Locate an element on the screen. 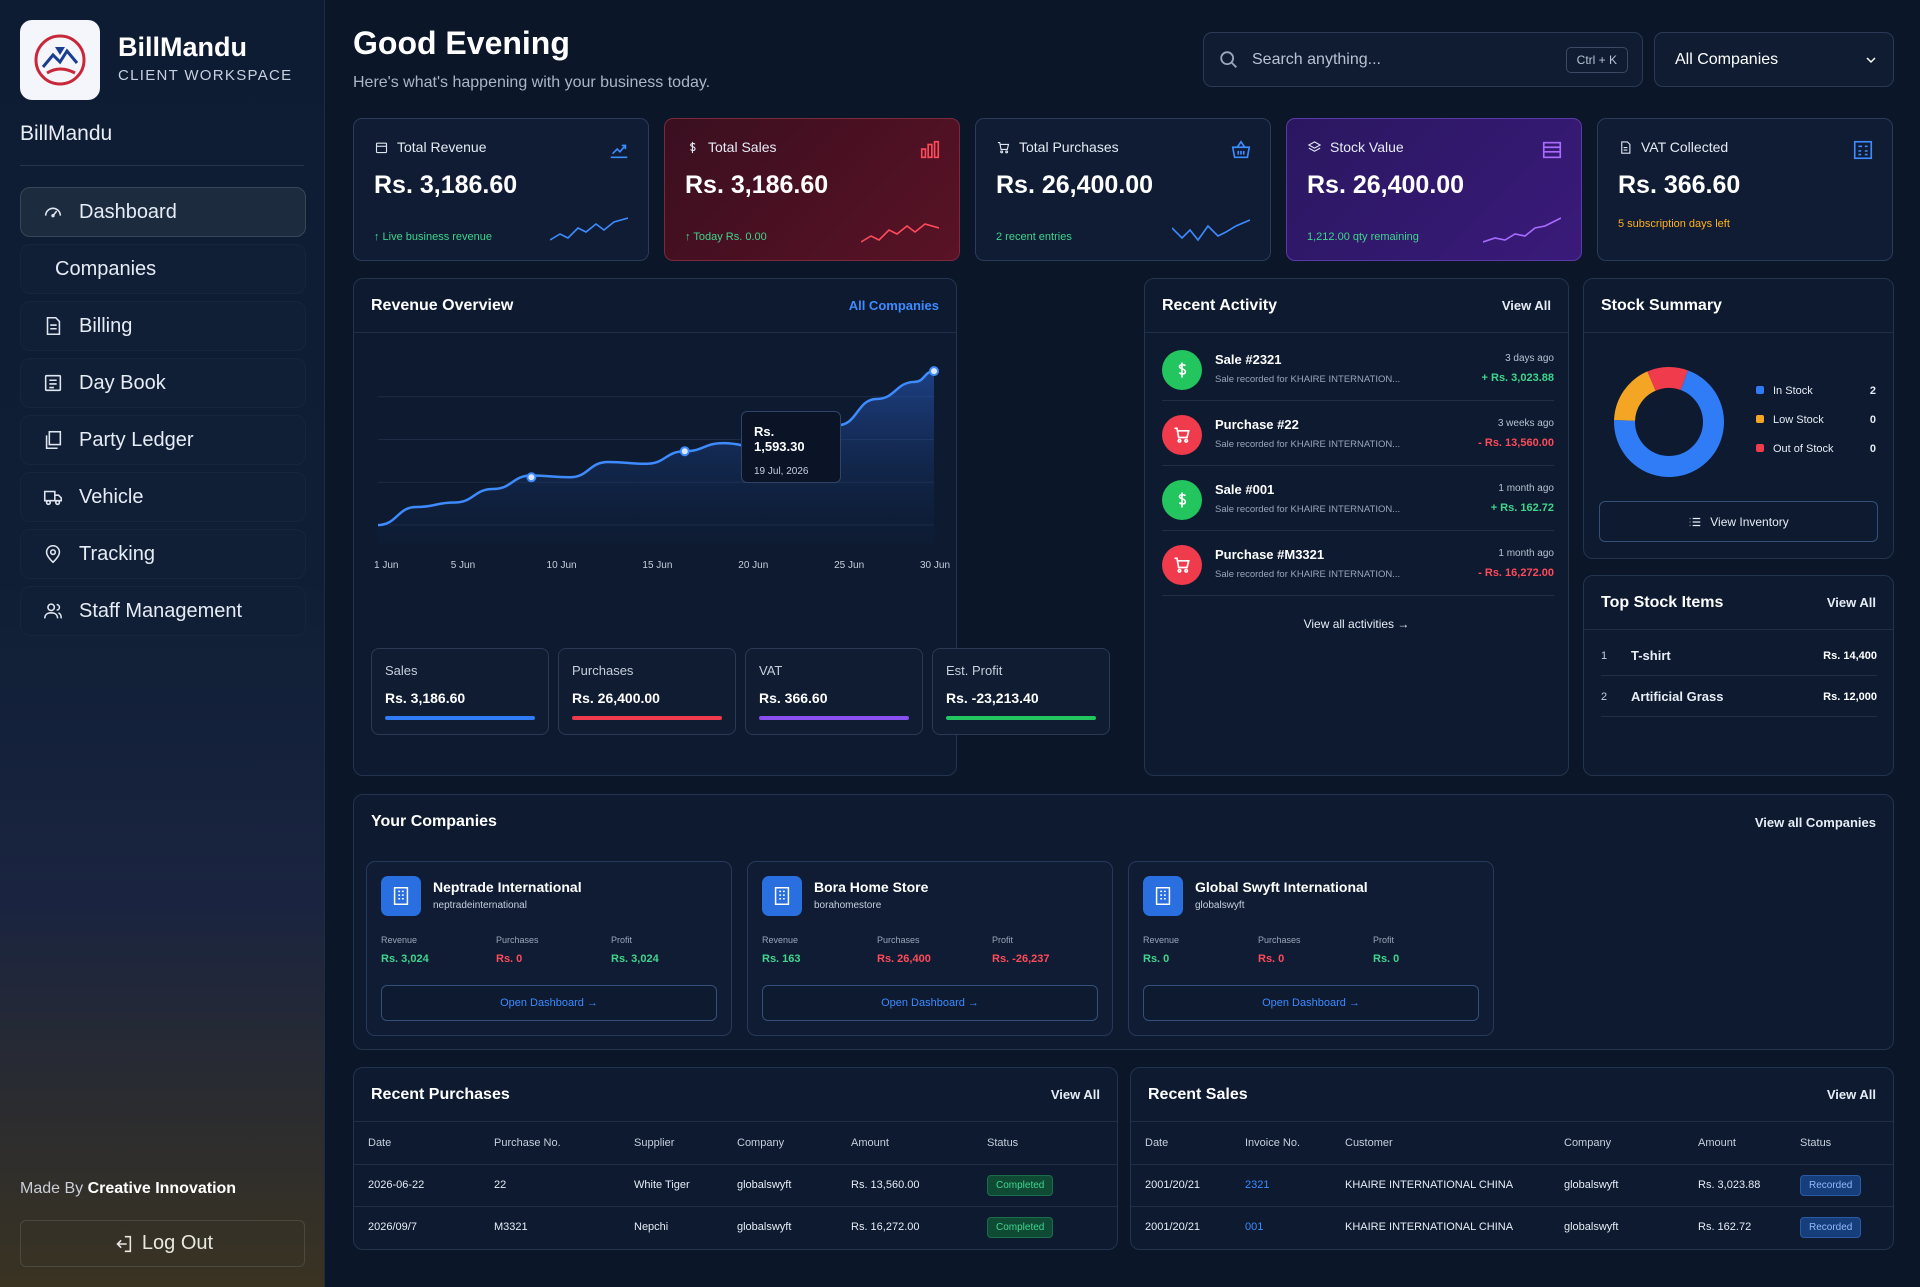 This screenshot has width=1920, height=1287. sidebar-item-day-book: Day Book is located at coordinates (163, 383).